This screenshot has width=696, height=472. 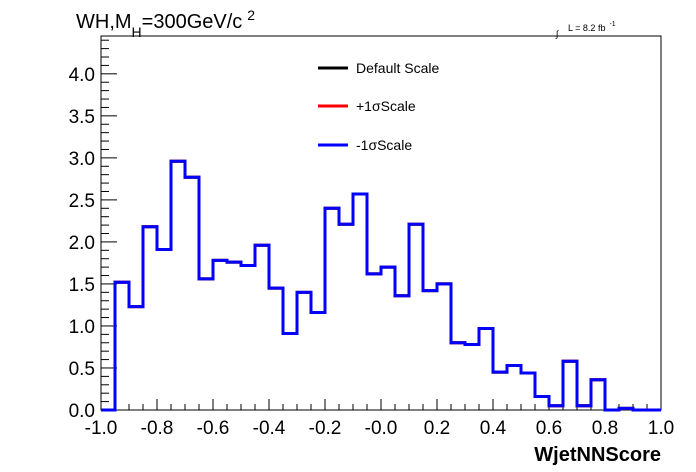 I want to click on luminosity-annotation: ∫ L = 8.2 fb -1, so click(x=585, y=30).